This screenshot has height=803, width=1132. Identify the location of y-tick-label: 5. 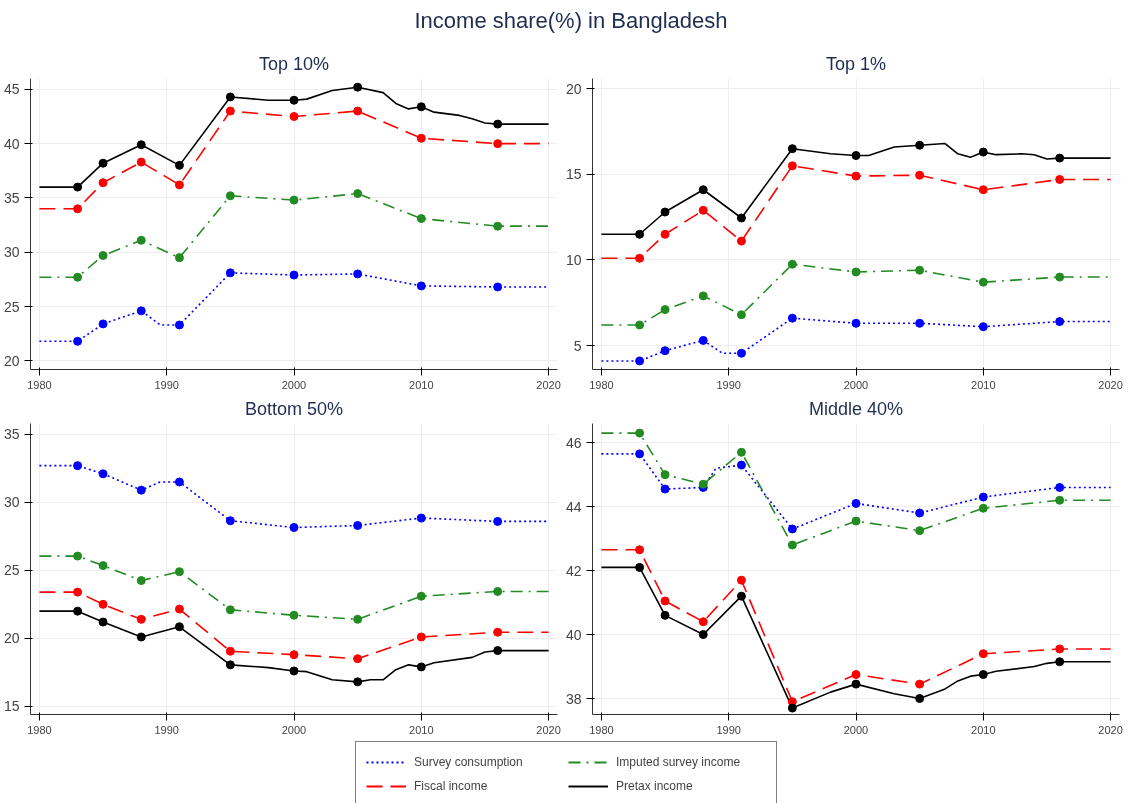
(577, 345).